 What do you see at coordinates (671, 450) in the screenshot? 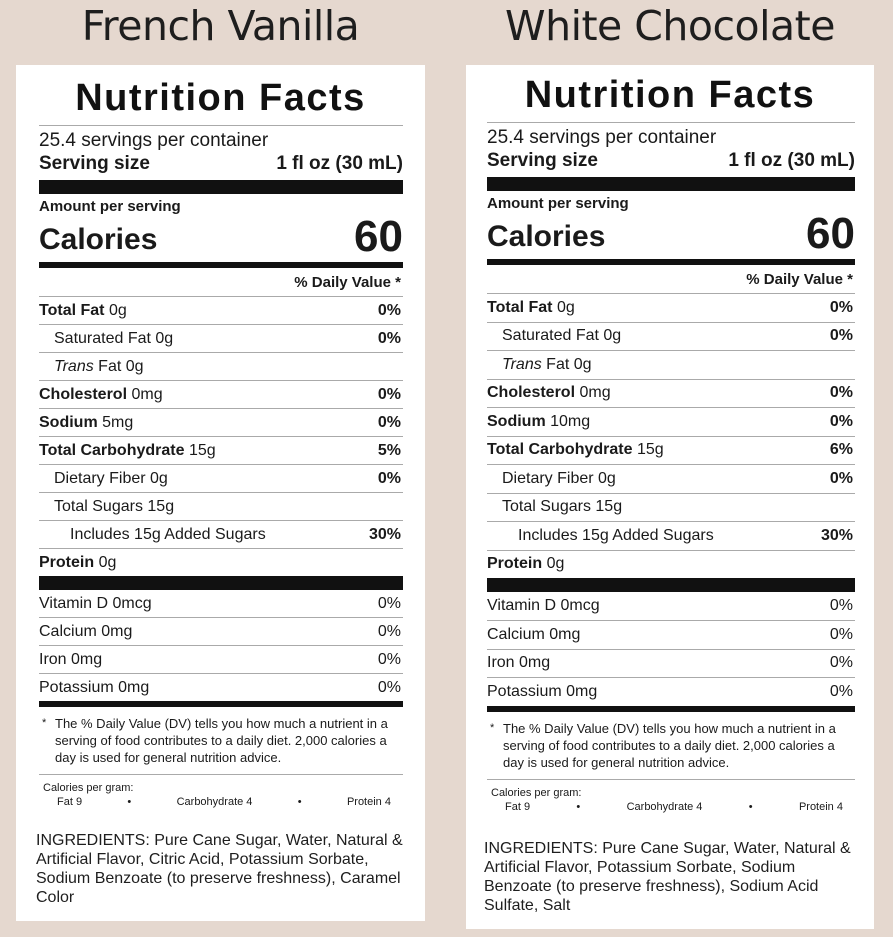
I see `nutrient-row-total-carbohydrate: Total Carbohydrate 15g 6%` at bounding box center [671, 450].